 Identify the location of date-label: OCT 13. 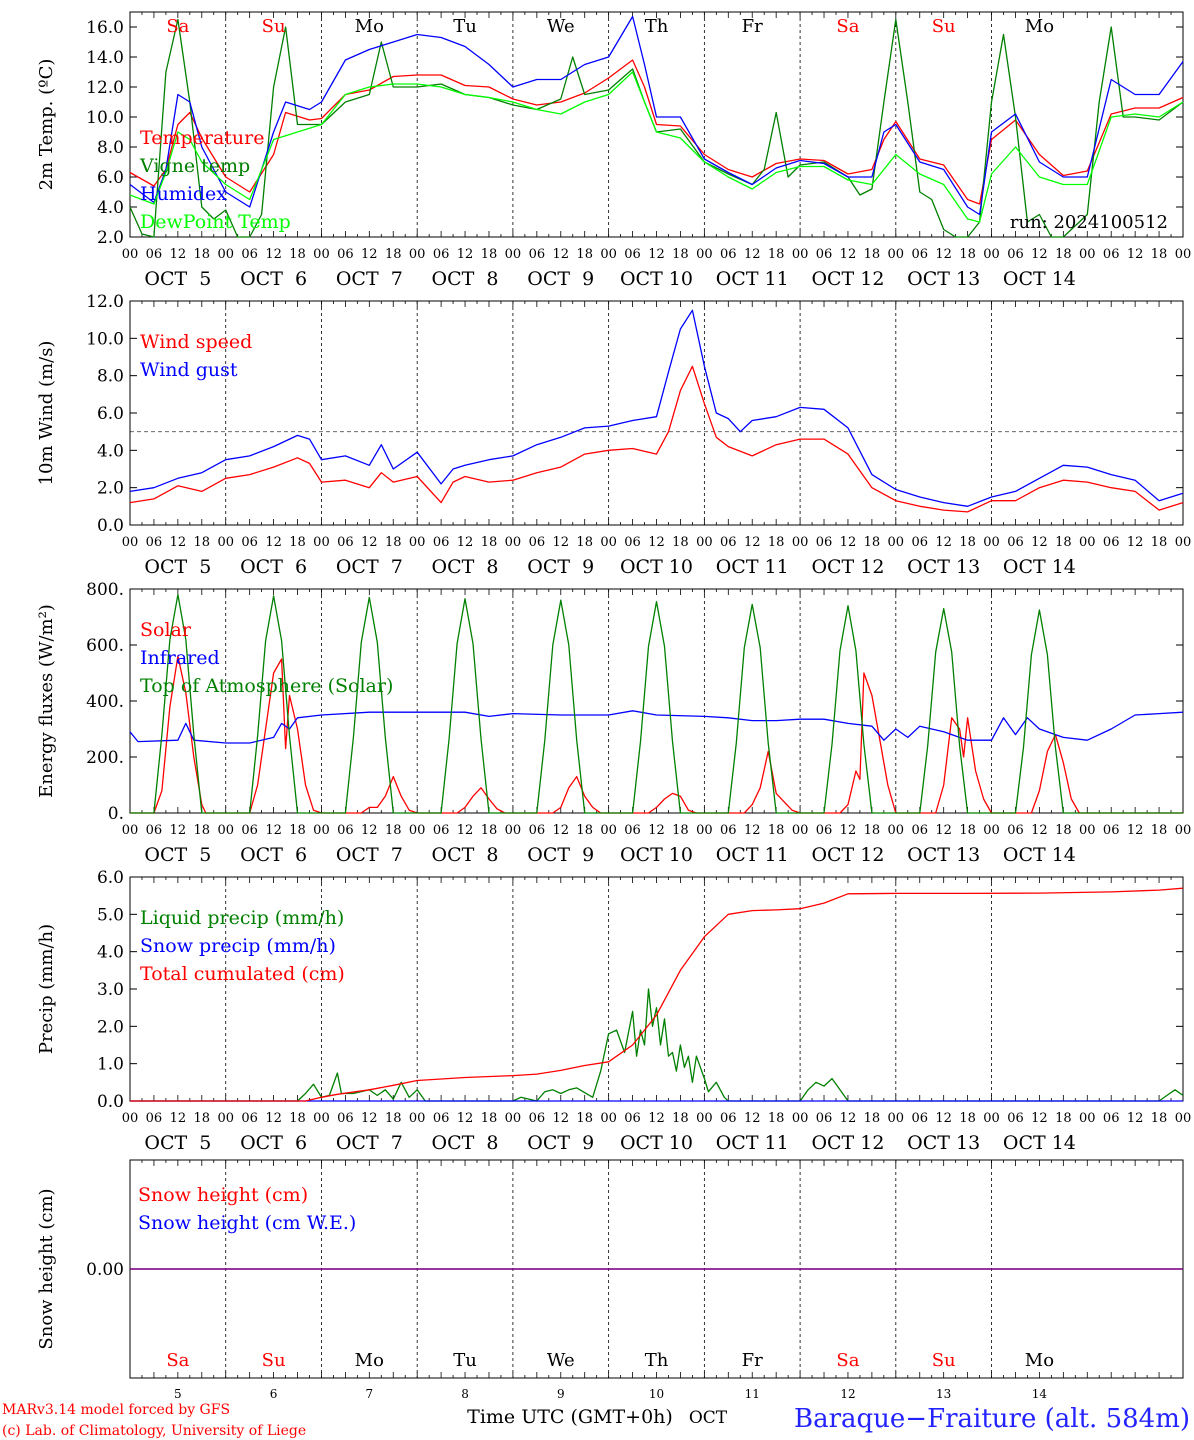
(943, 855).